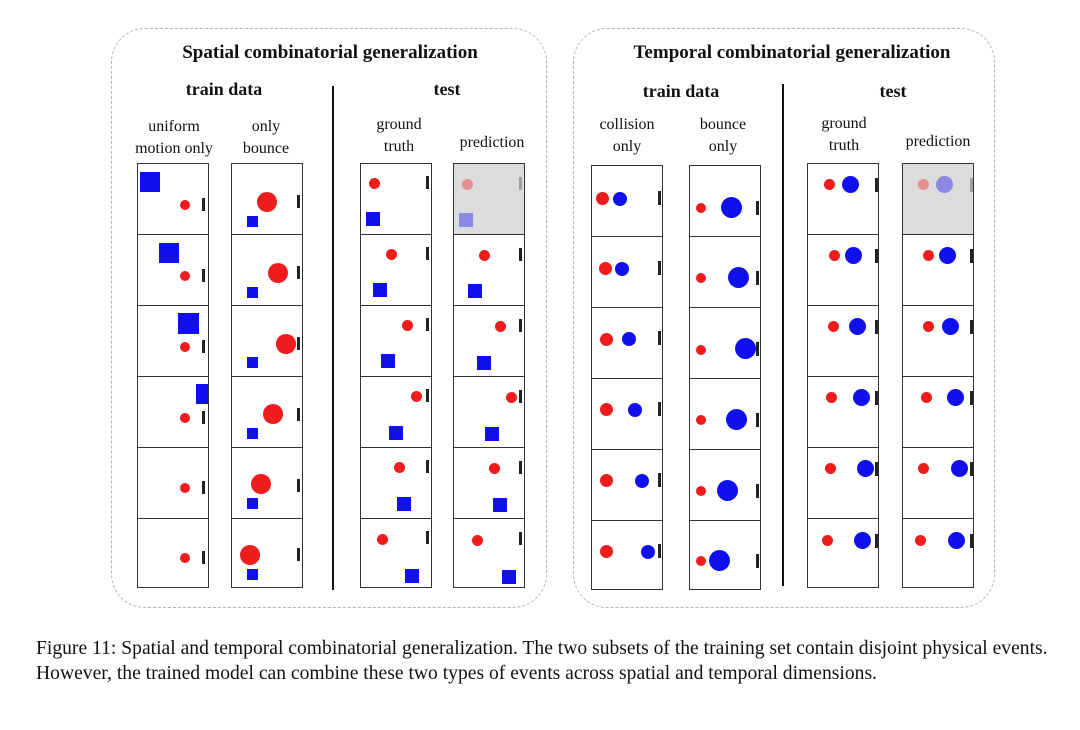  I want to click on col-label-spatial-prediction: prediction, so click(492, 142).